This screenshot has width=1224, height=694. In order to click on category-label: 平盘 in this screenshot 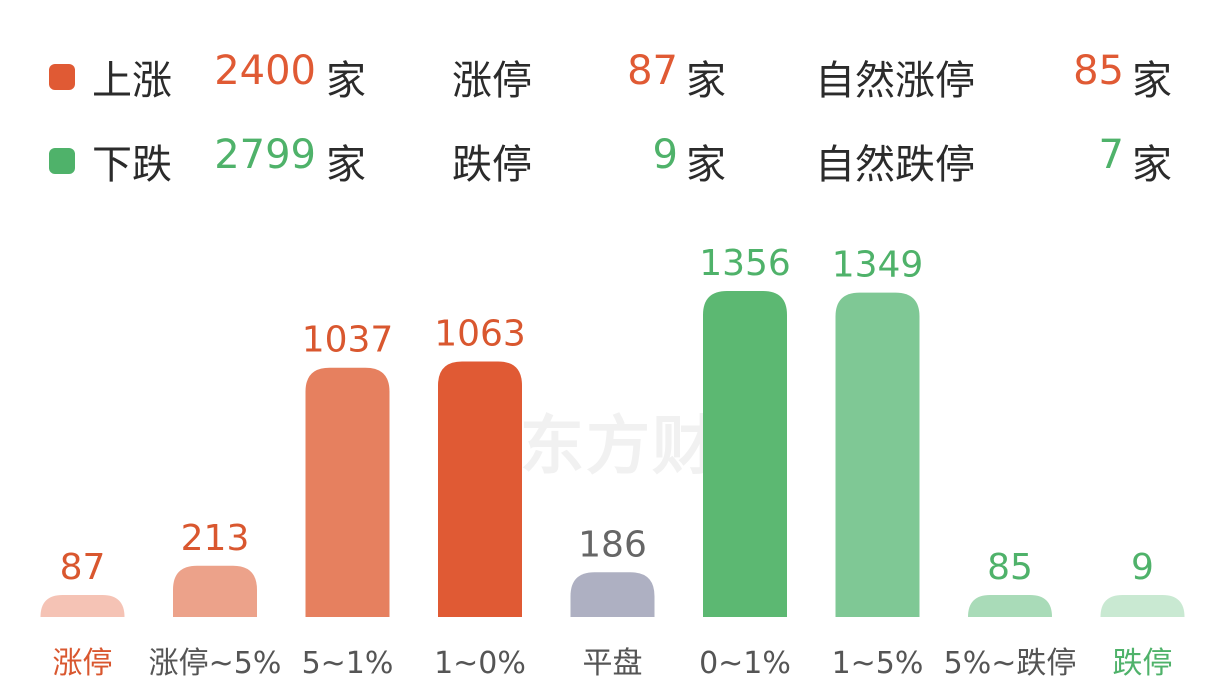, I will do `click(613, 663)`.